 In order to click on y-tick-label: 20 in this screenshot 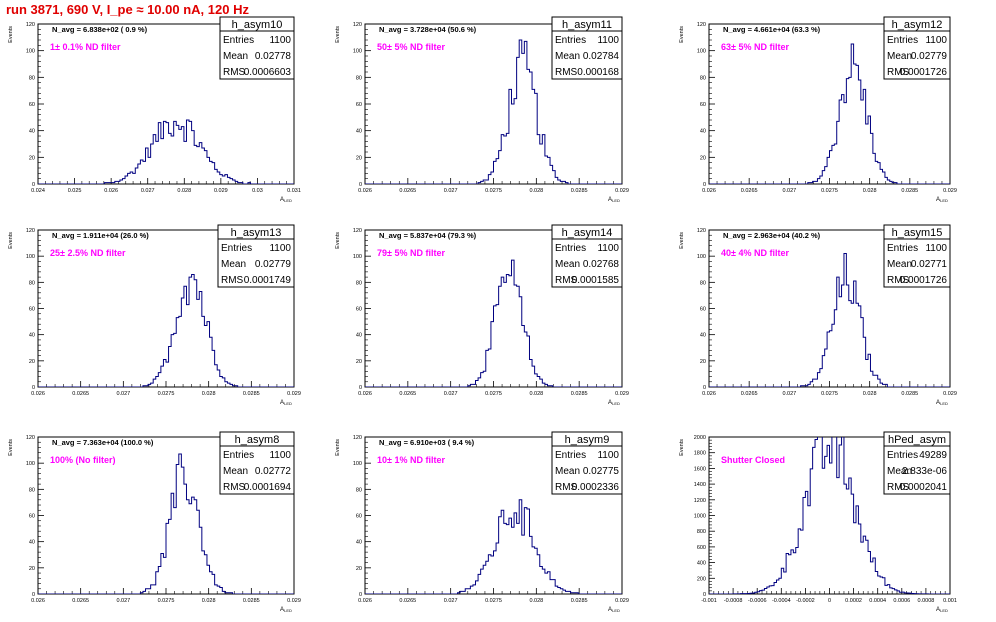, I will do `click(703, 158)`.